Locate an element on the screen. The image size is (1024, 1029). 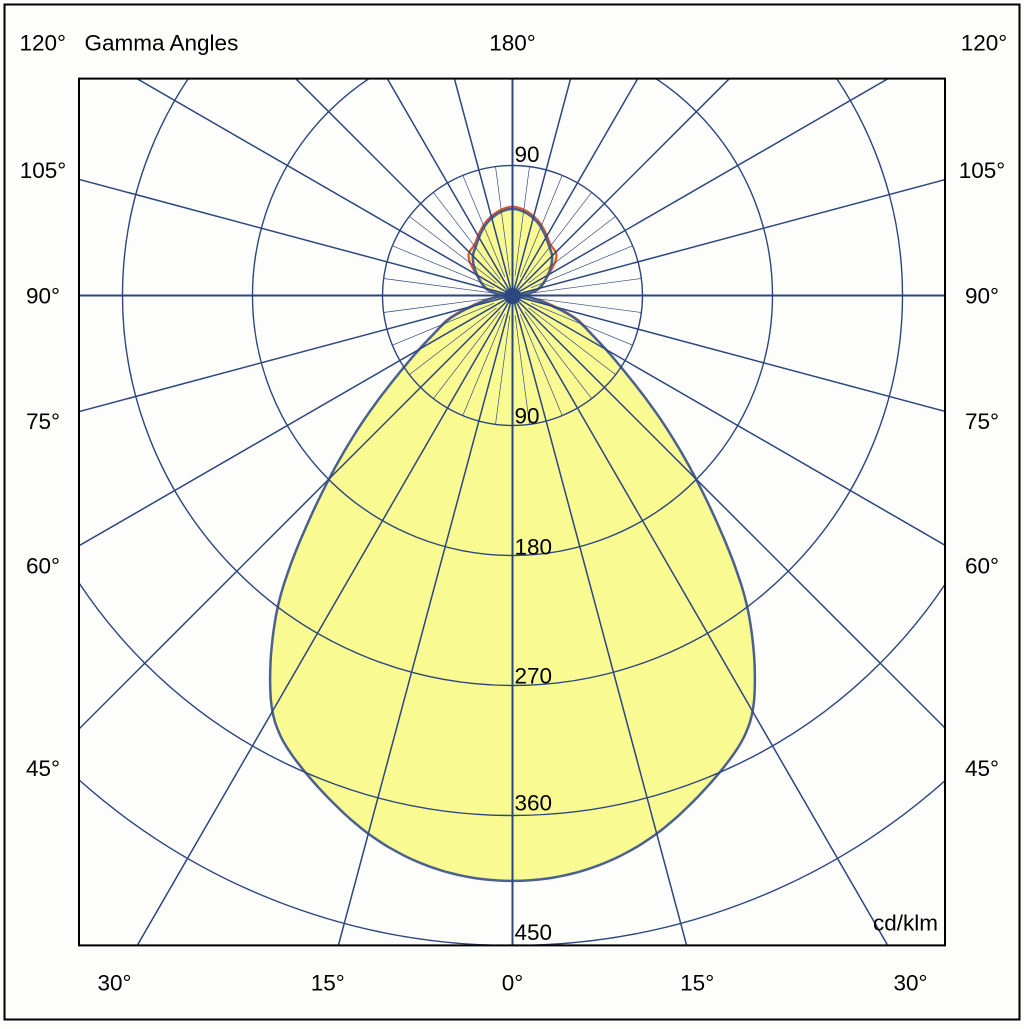
svg-text: cd/klm is located at coordinates (905, 923).